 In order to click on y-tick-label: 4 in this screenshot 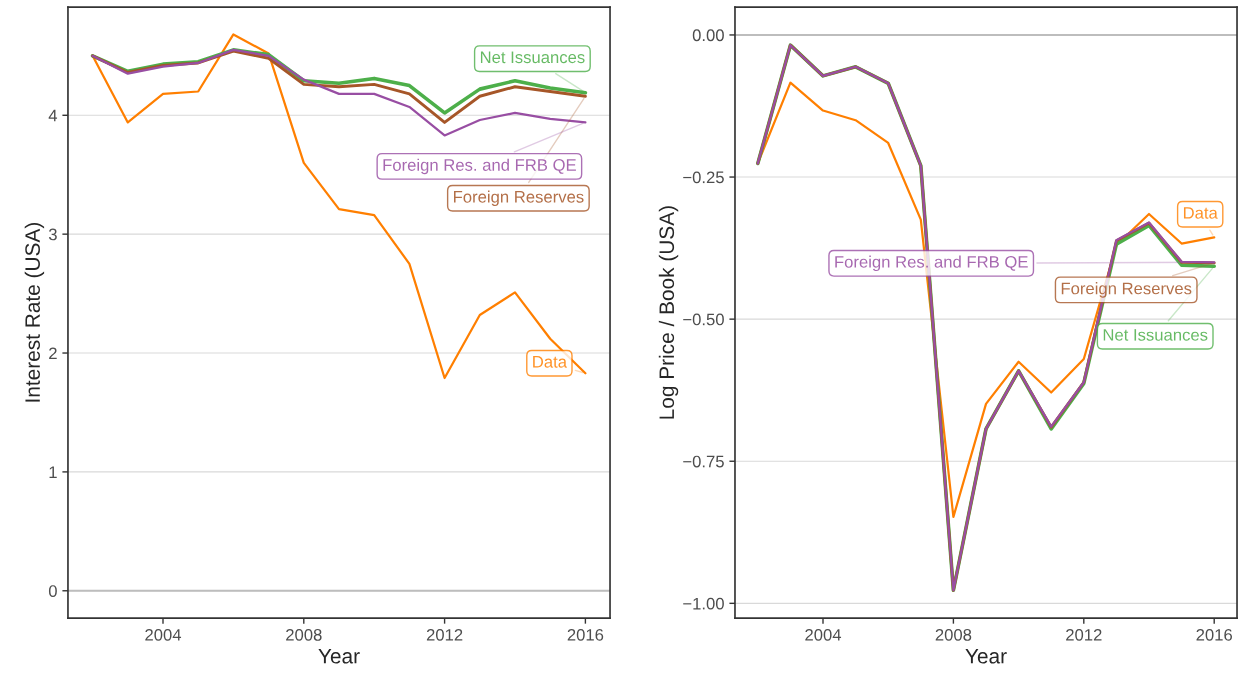, I will do `click(53, 115)`.